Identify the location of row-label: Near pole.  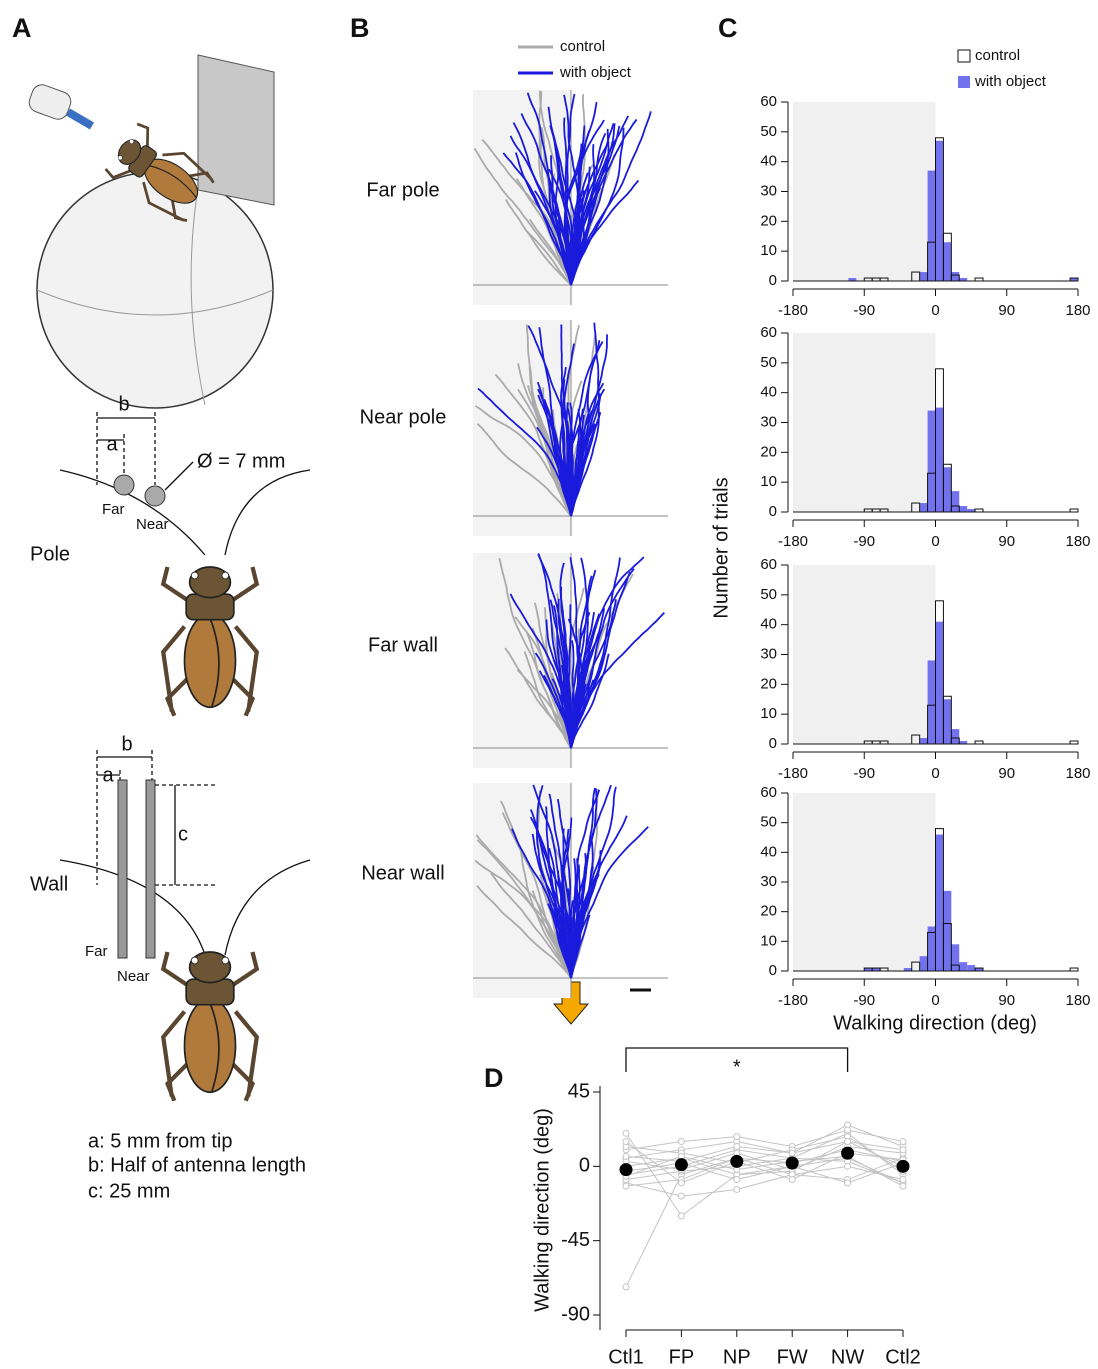
(403, 417).